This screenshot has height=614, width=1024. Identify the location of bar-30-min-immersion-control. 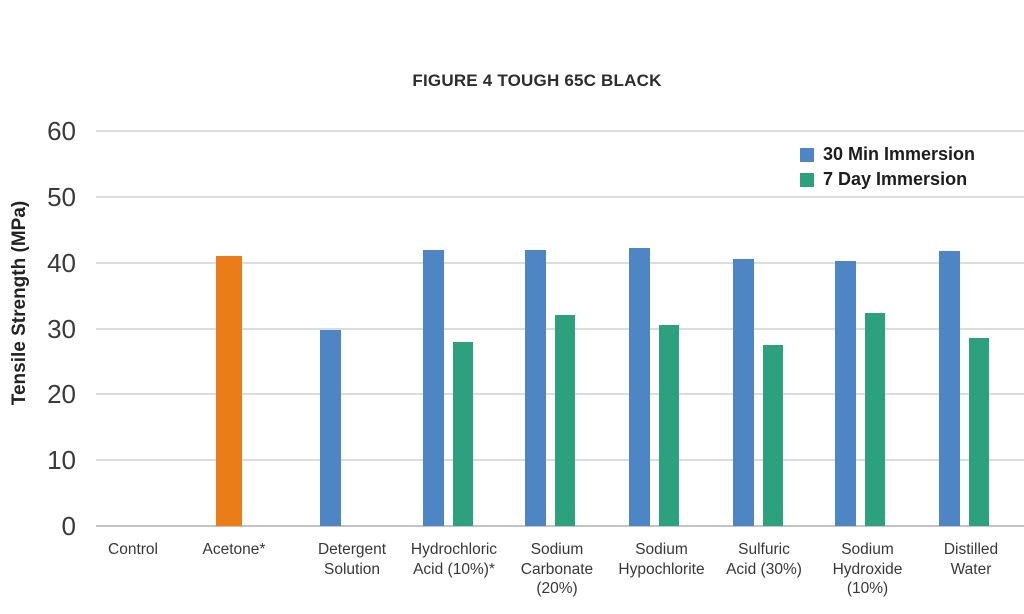
(228, 391).